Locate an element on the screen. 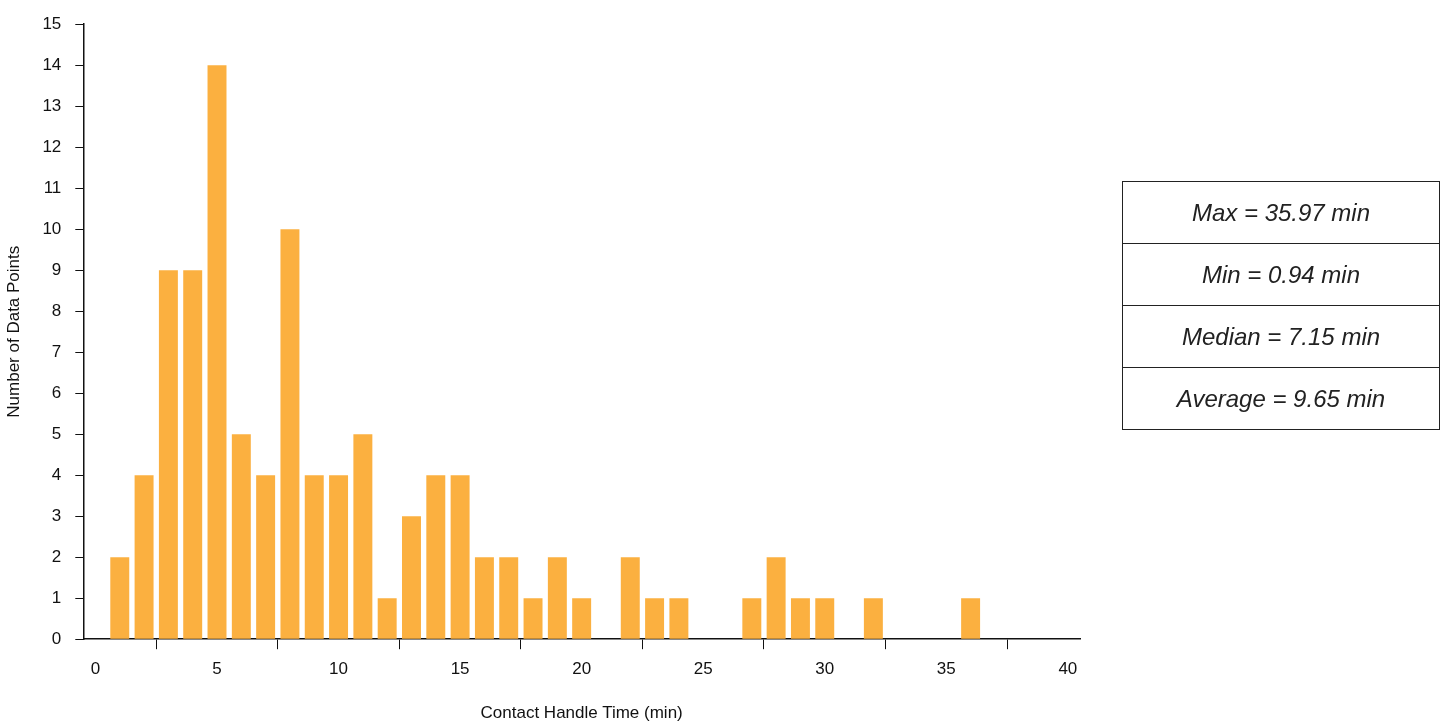  y-tick-label: 15 is located at coordinates (52, 23).